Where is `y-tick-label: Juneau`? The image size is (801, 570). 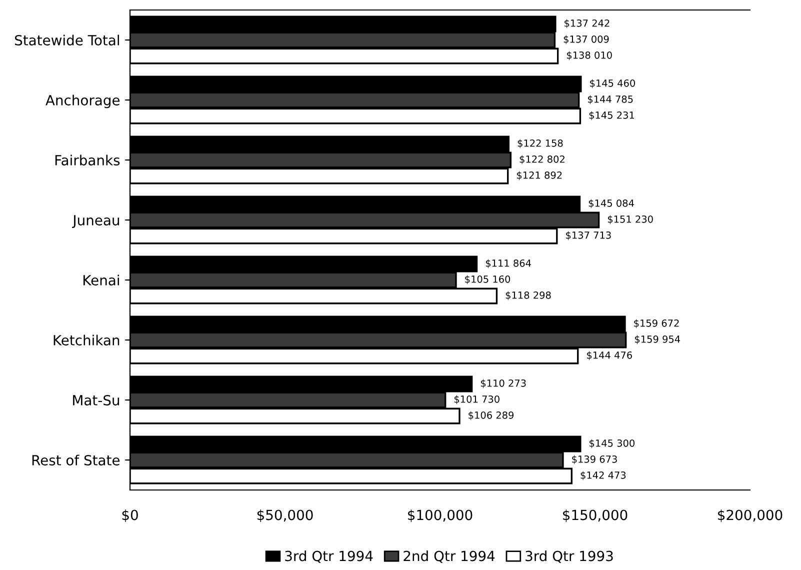 y-tick-label: Juneau is located at coordinates (96, 221).